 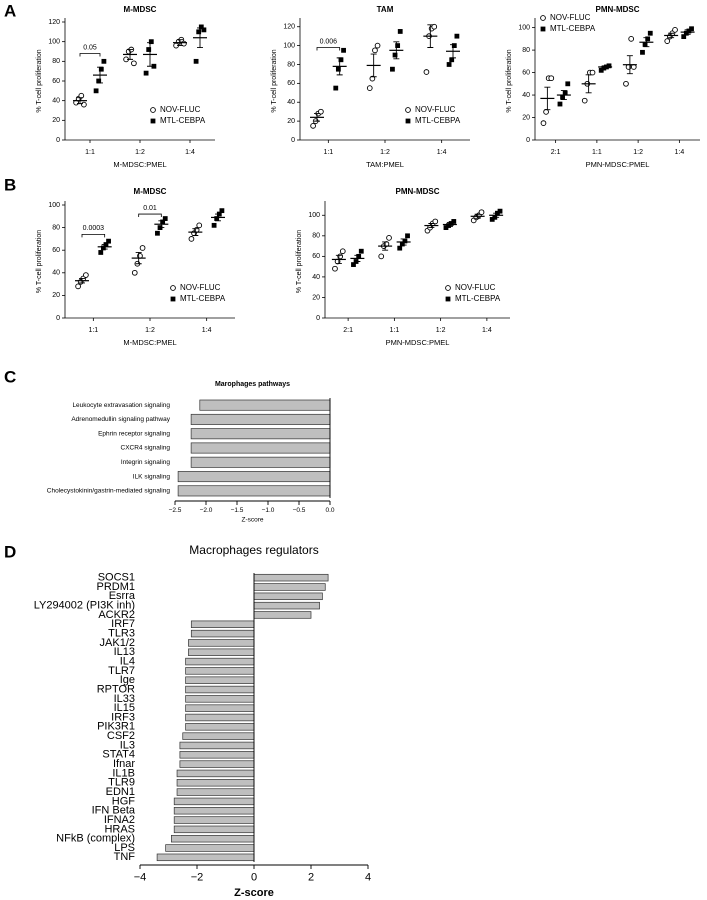 What do you see at coordinates (175, 510) in the screenshot?
I see `x-tick-label: −2.5` at bounding box center [175, 510].